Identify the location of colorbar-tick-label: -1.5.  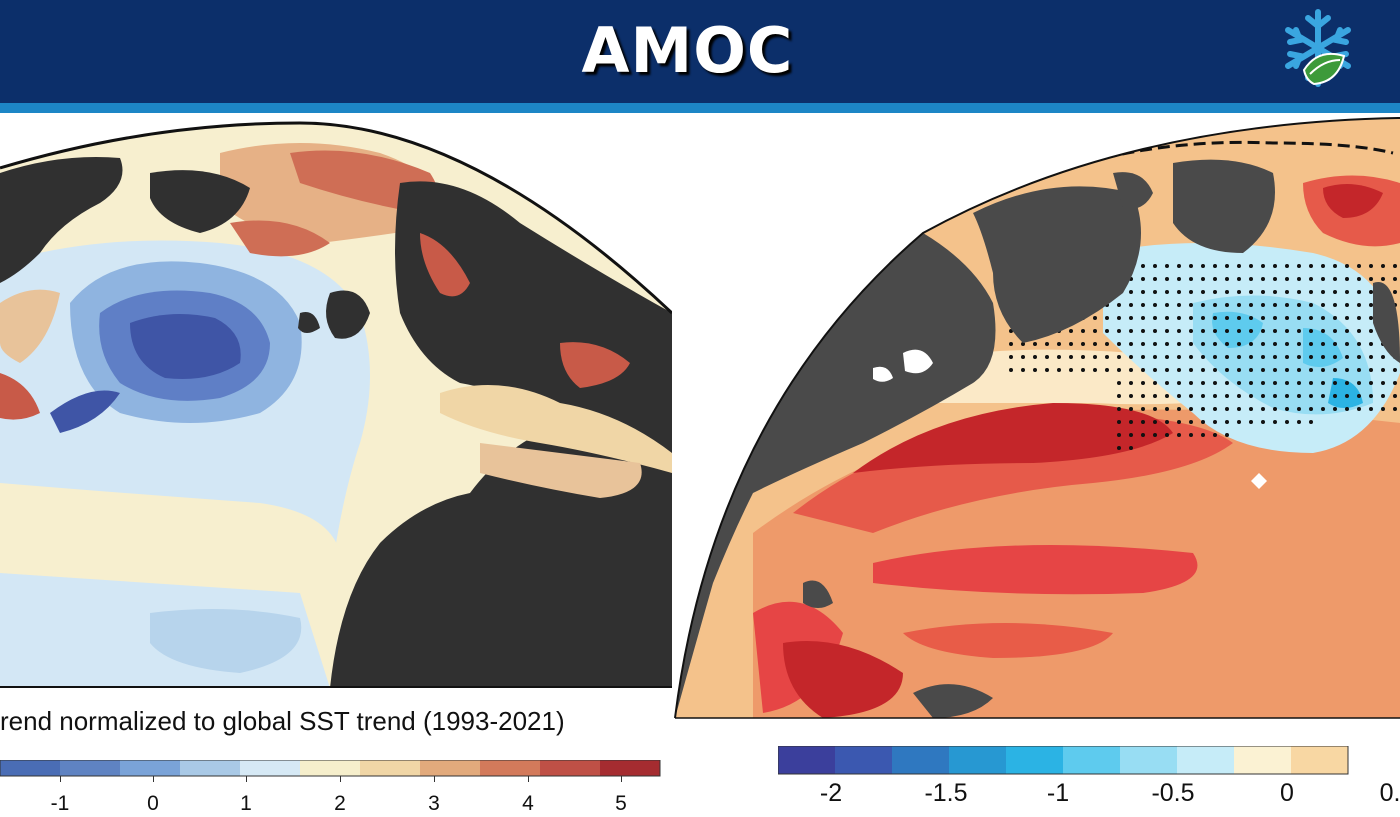
(946, 793).